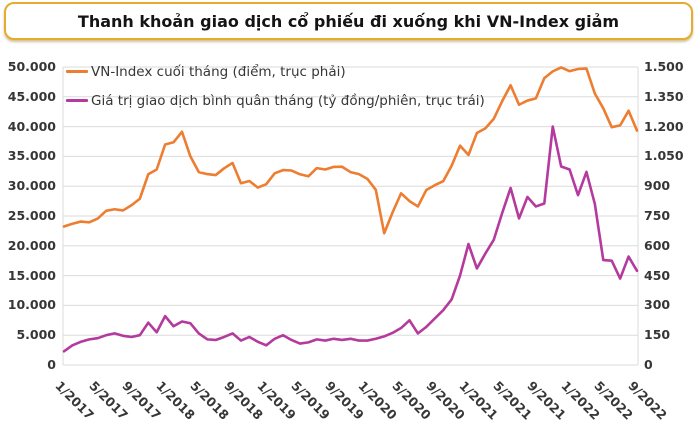  I want to click on legend-item-vnindex: VN-Index cuối tháng (điểm, trục phải), so click(275, 71).